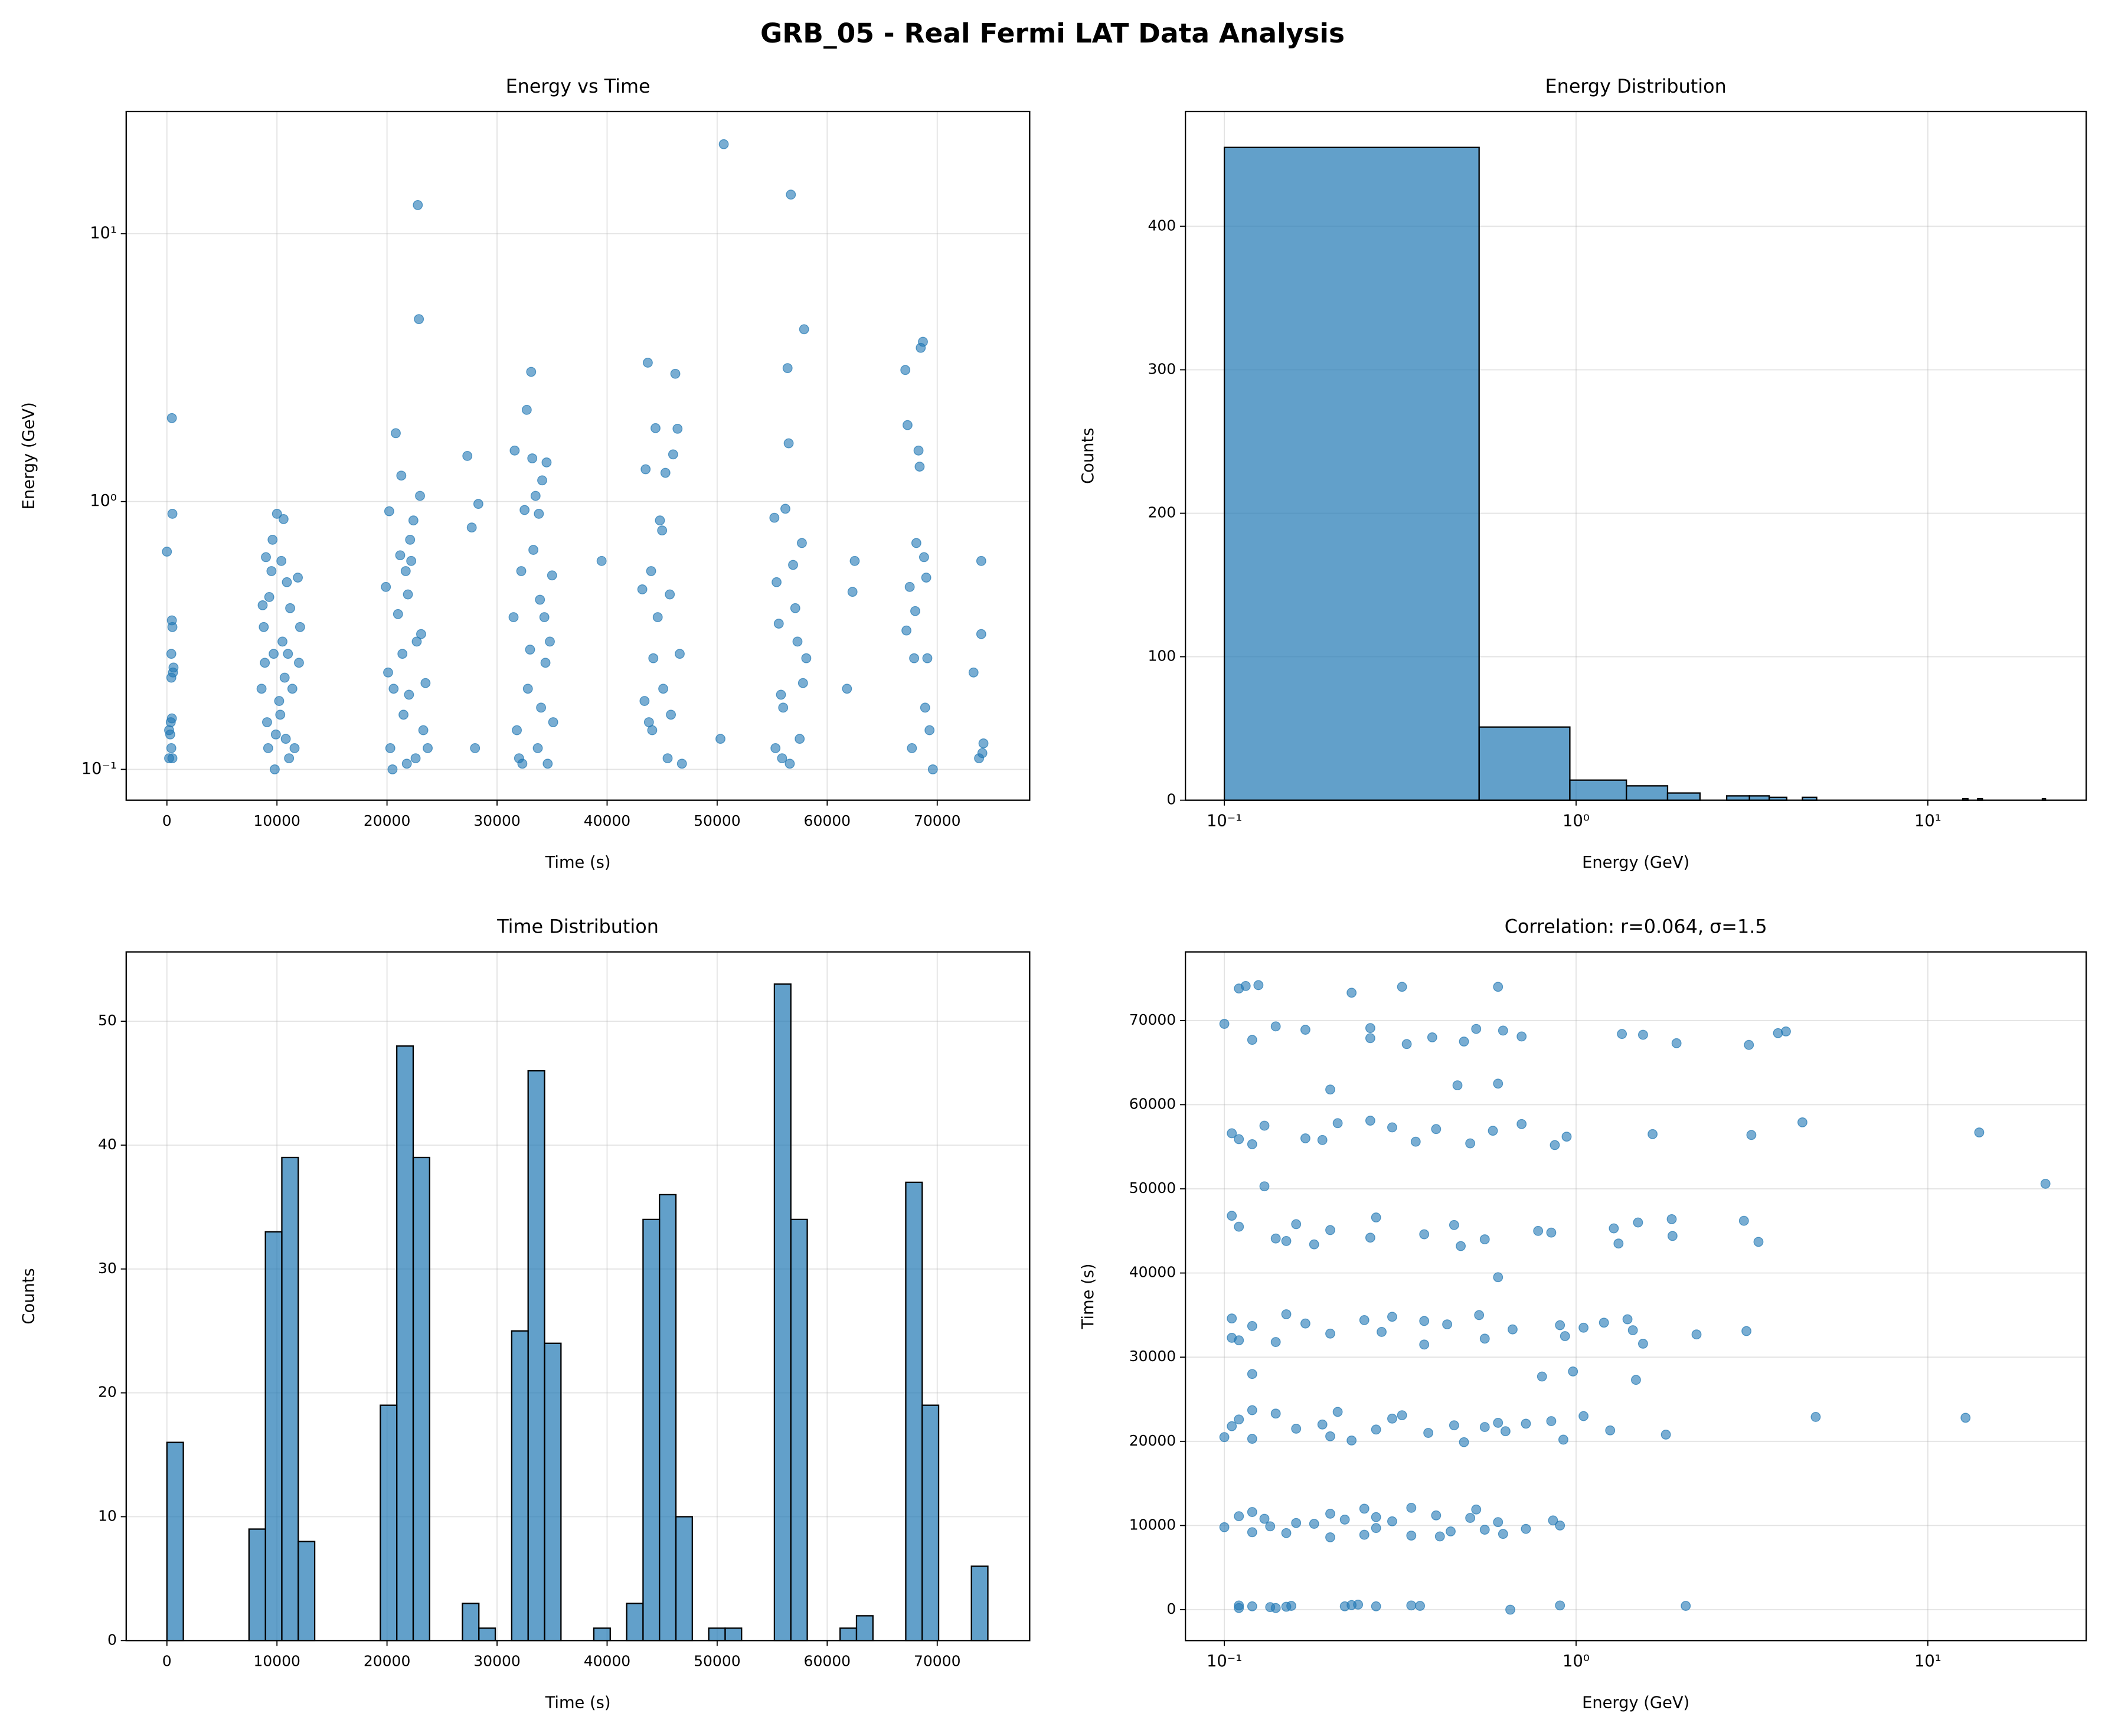 This screenshot has height=1736, width=2105. What do you see at coordinates (1162, 656) in the screenshot?
I see `y-tick-label: 100` at bounding box center [1162, 656].